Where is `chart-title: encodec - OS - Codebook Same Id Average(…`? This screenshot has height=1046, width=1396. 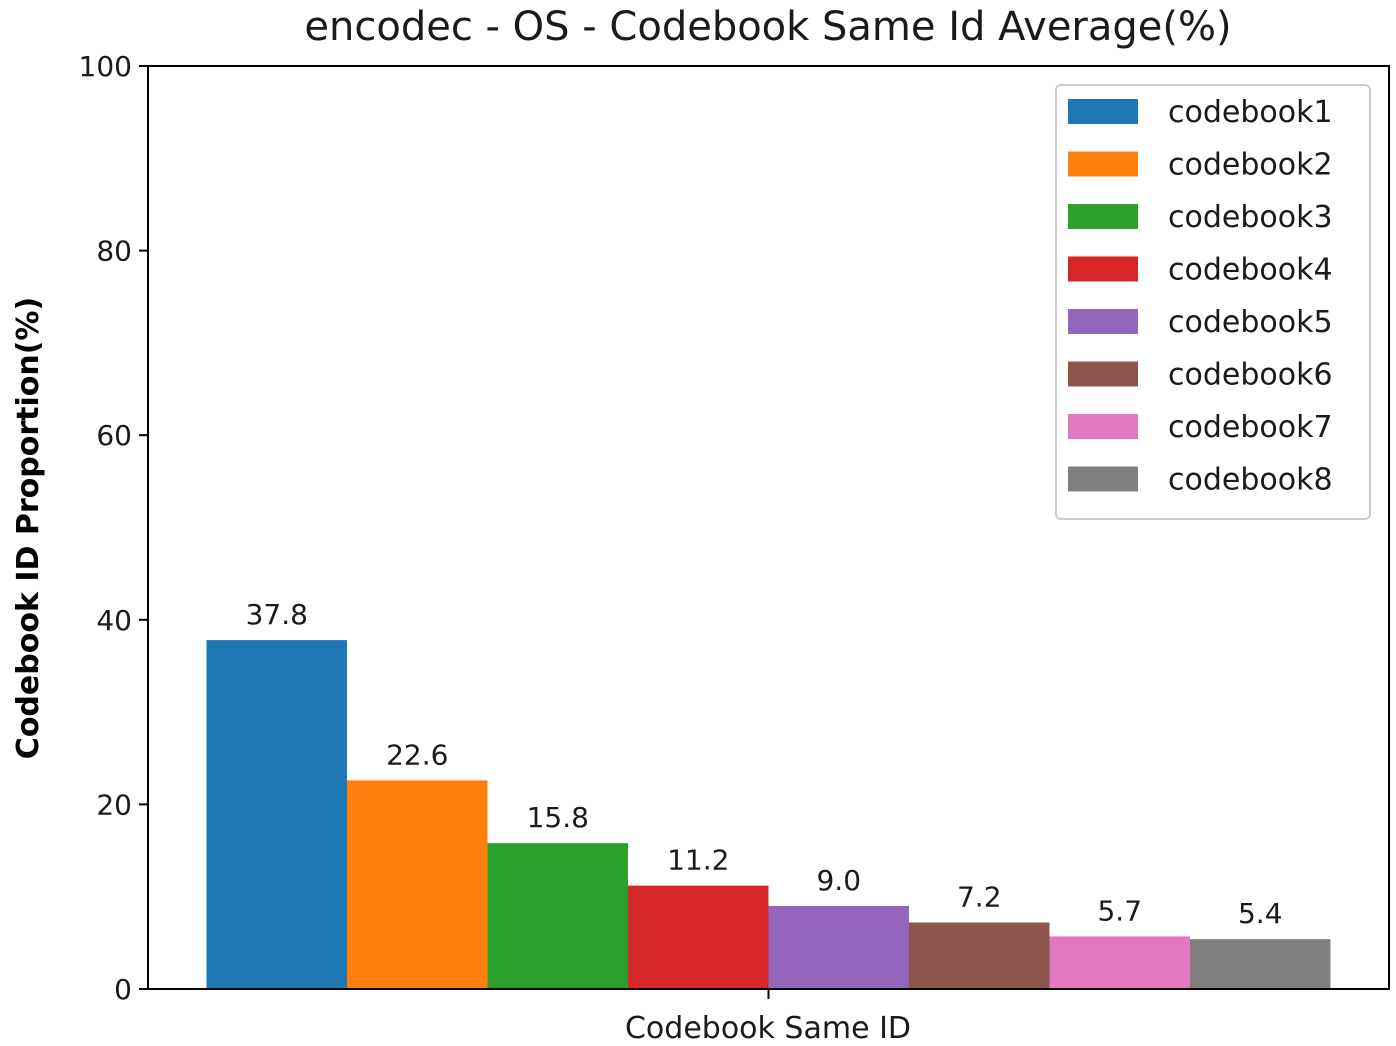
chart-title: encodec - OS - Codebook Same Id Average(… is located at coordinates (767, 27).